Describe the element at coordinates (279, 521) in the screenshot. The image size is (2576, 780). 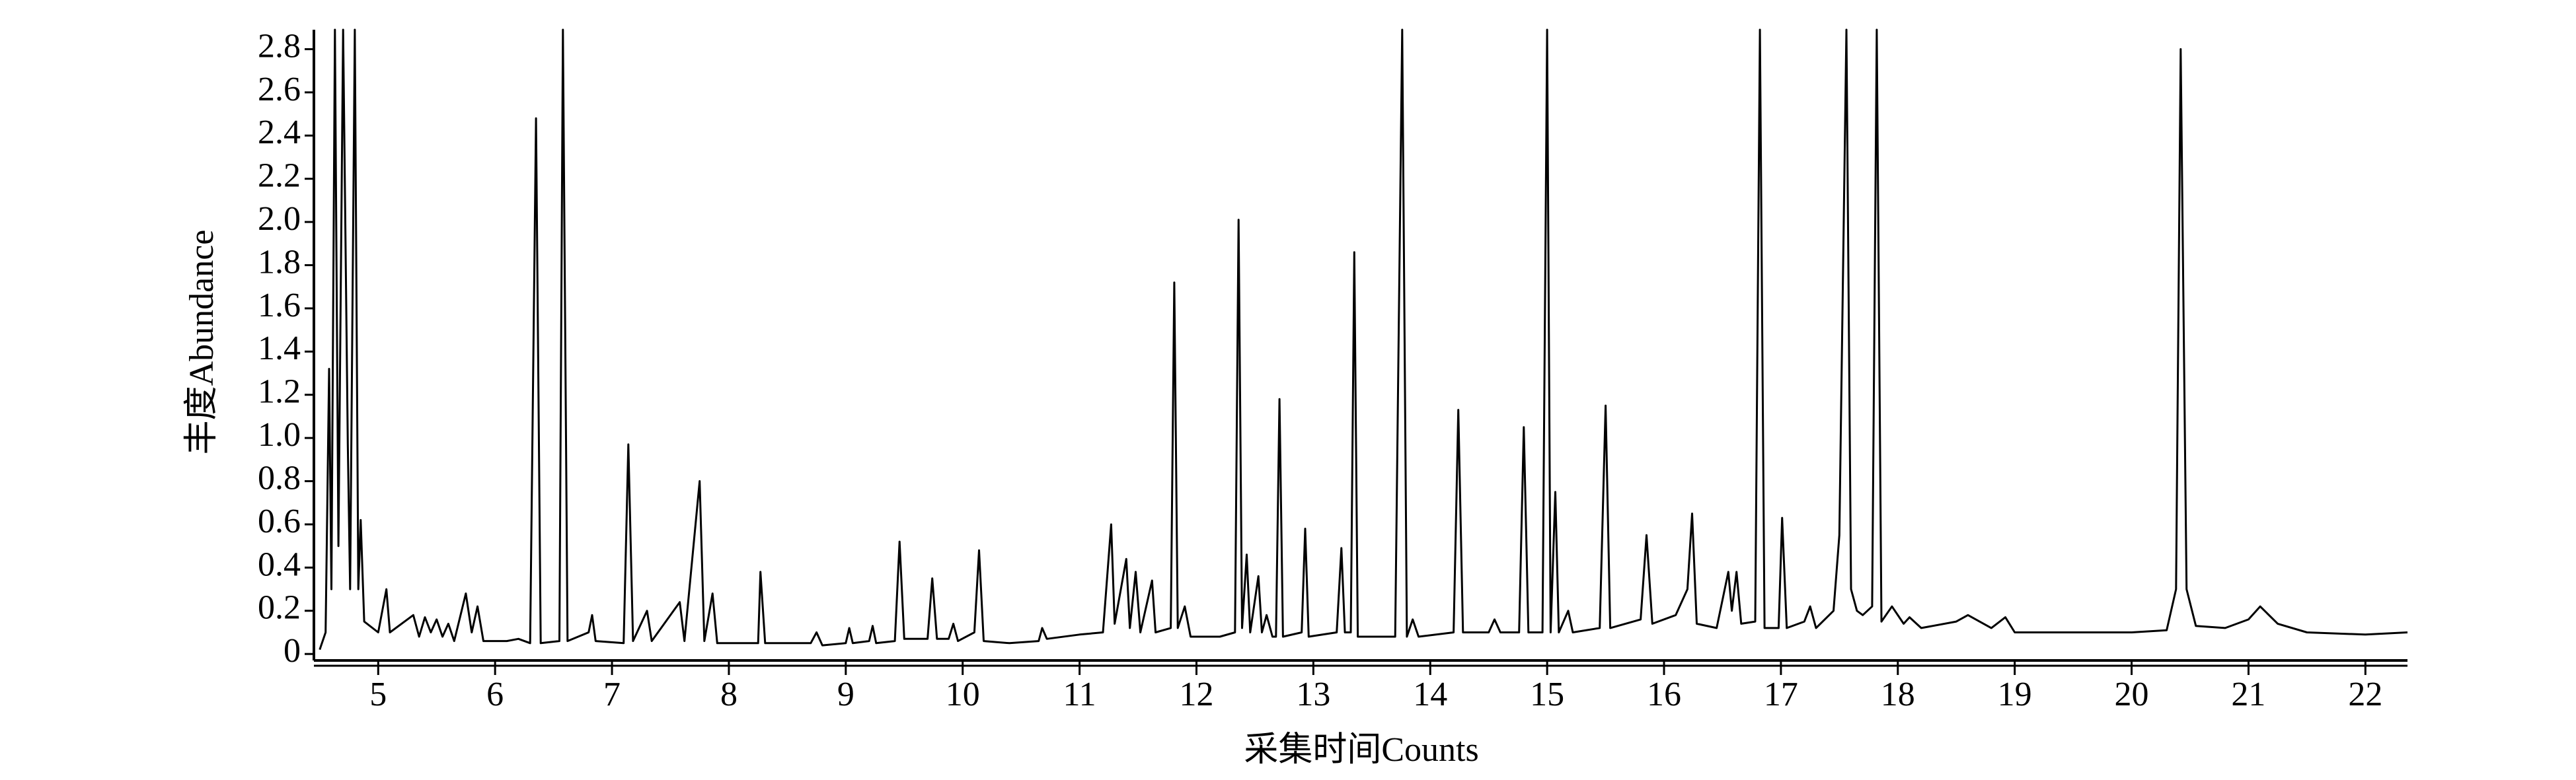
I see `y-tick-label: 0.6` at that location.